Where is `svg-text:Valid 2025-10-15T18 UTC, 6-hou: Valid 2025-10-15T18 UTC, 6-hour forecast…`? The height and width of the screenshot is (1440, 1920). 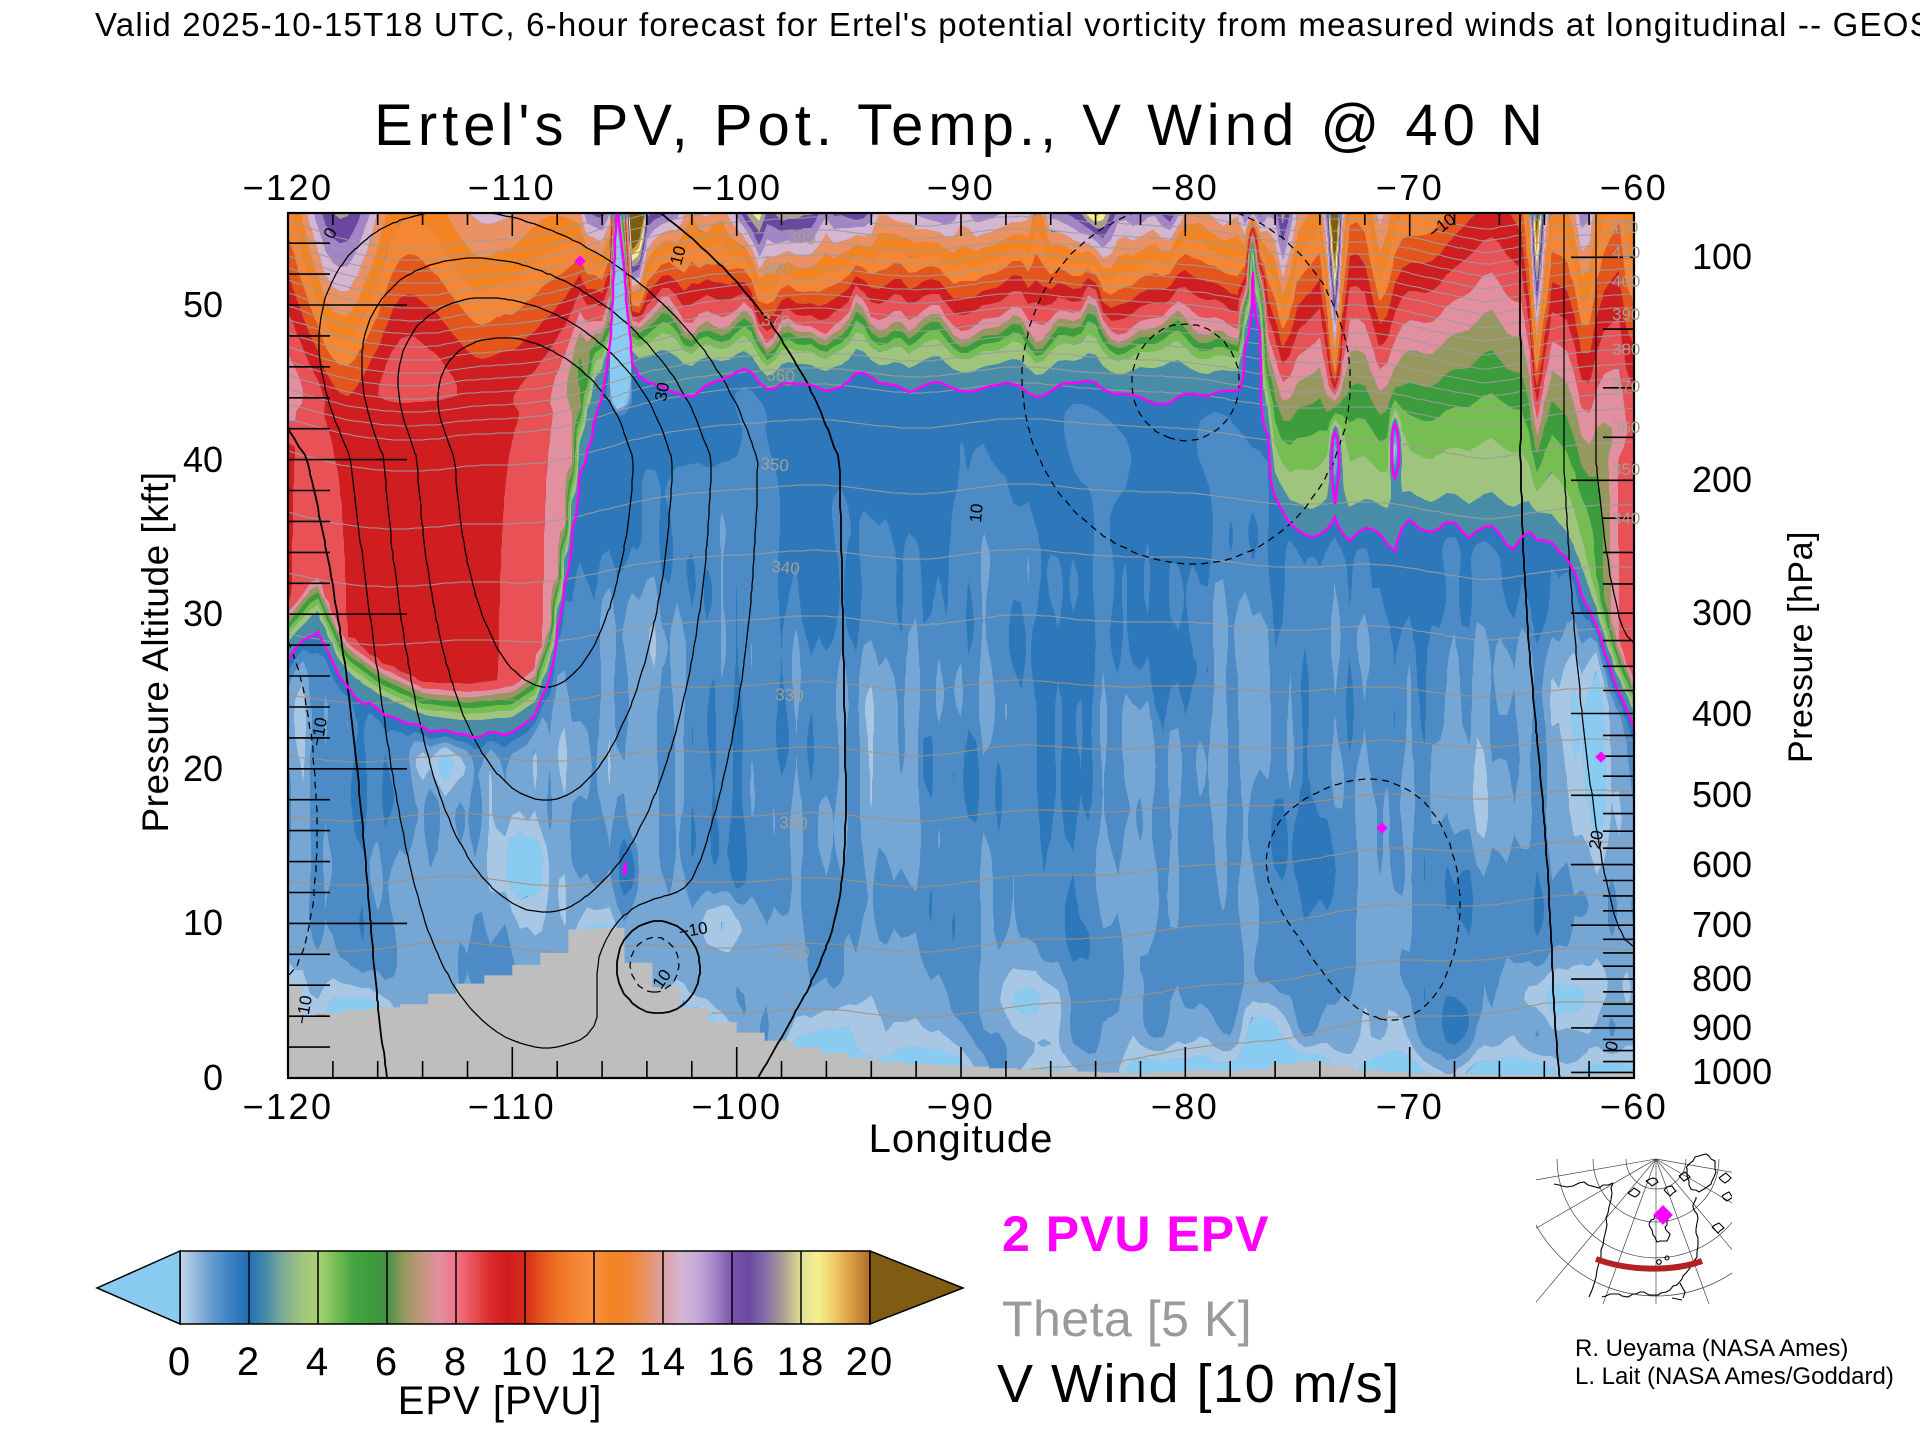
svg-text:Valid 2025-10-15T18 UTC, 6-hou: Valid 2025-10-15T18 UTC, 6-hour forecast… is located at coordinates (1007, 24).